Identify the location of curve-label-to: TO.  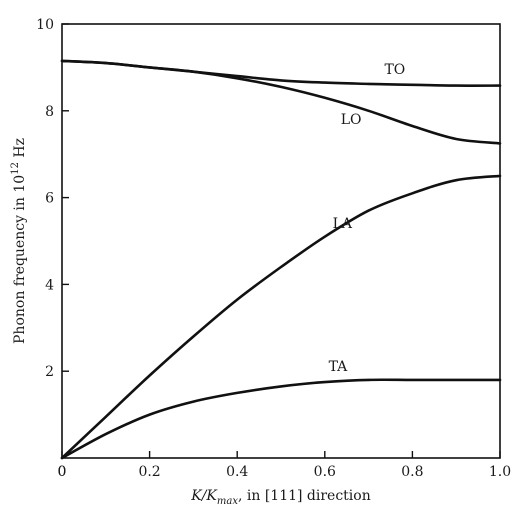
(394, 70).